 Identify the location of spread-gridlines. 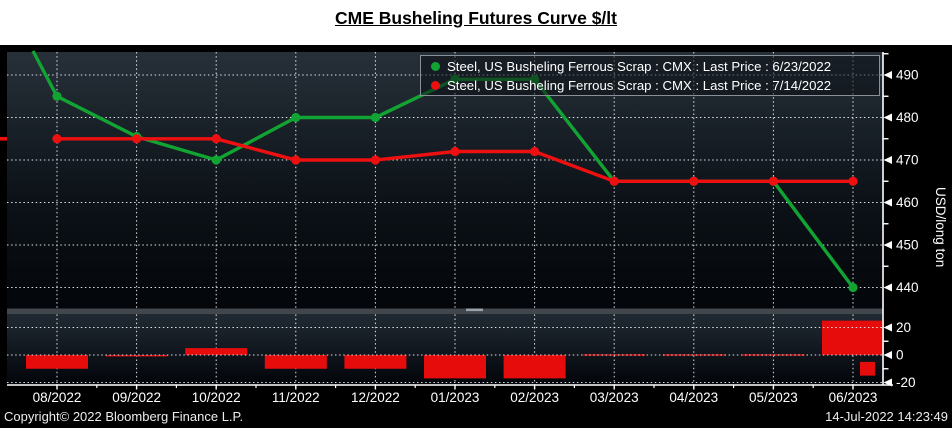
(445, 355).